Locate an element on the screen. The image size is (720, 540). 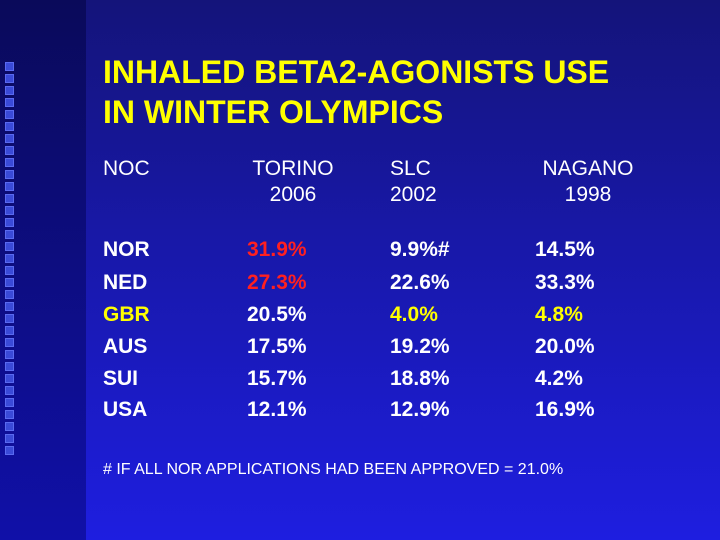
row-label: AUS is located at coordinates (125, 346).